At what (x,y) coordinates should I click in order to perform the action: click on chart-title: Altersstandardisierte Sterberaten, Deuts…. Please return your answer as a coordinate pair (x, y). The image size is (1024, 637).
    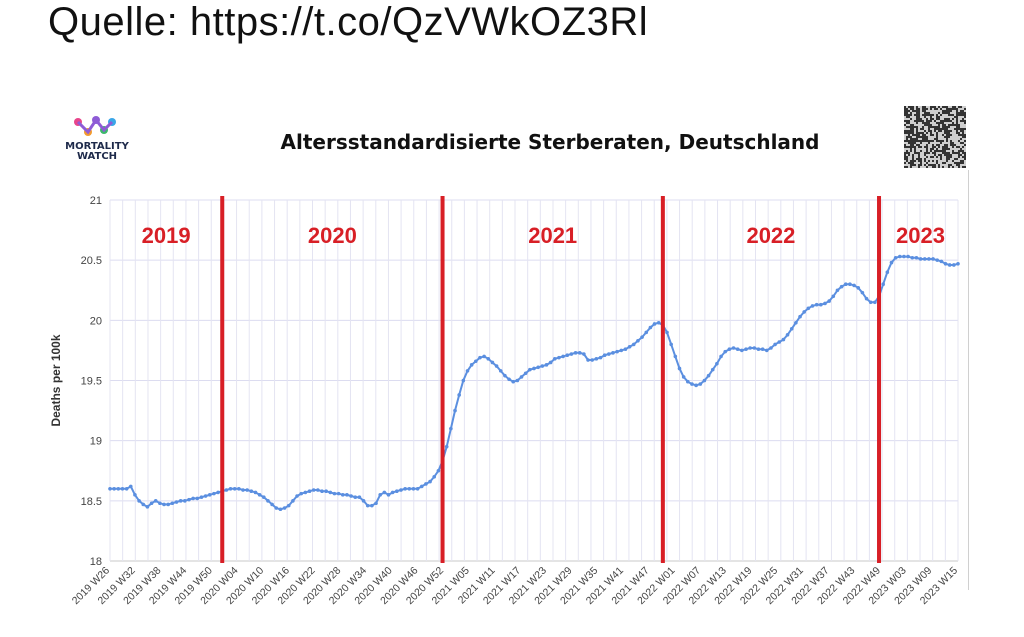
    Looking at the image, I should click on (550, 142).